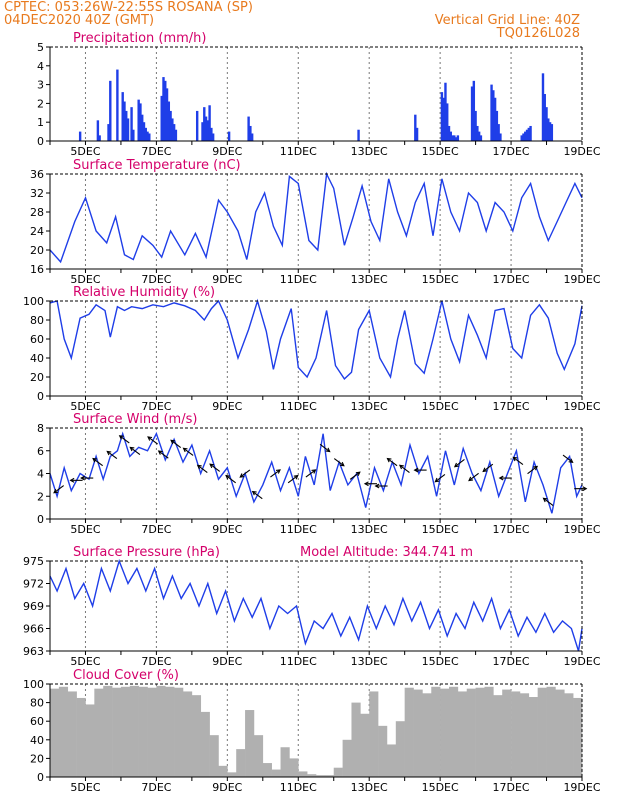  I want to click on y-tick-label: 40, so click(37, 740).